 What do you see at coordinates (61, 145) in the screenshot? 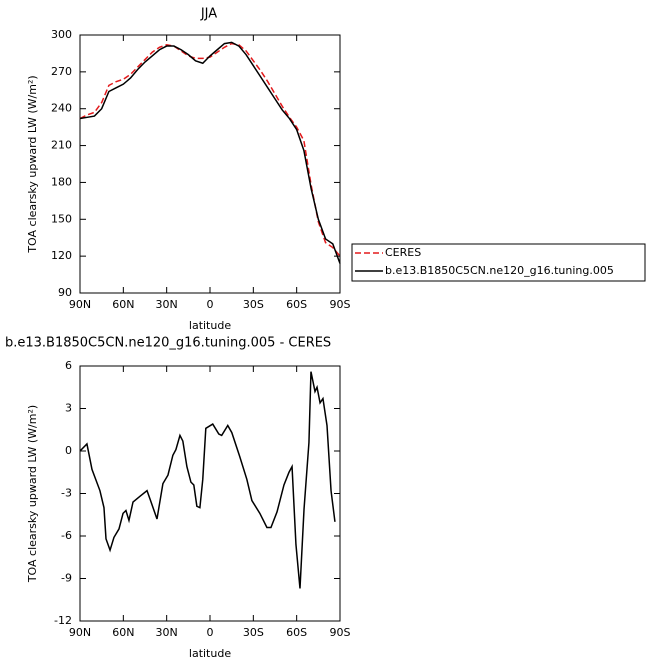
I see `y-tick-label: 210` at bounding box center [61, 145].